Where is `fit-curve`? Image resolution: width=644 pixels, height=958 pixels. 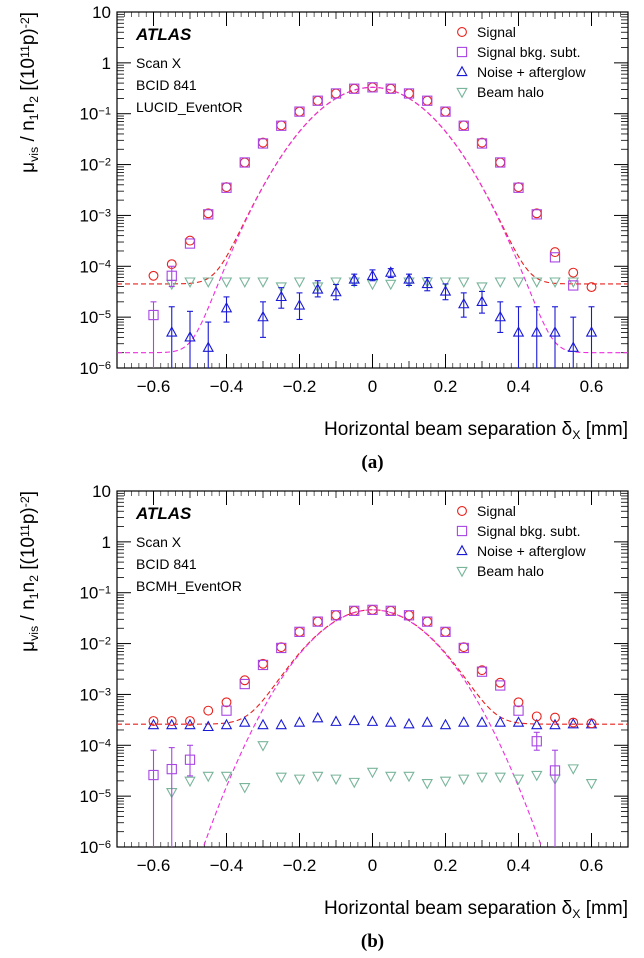 fit-curve is located at coordinates (372, 667).